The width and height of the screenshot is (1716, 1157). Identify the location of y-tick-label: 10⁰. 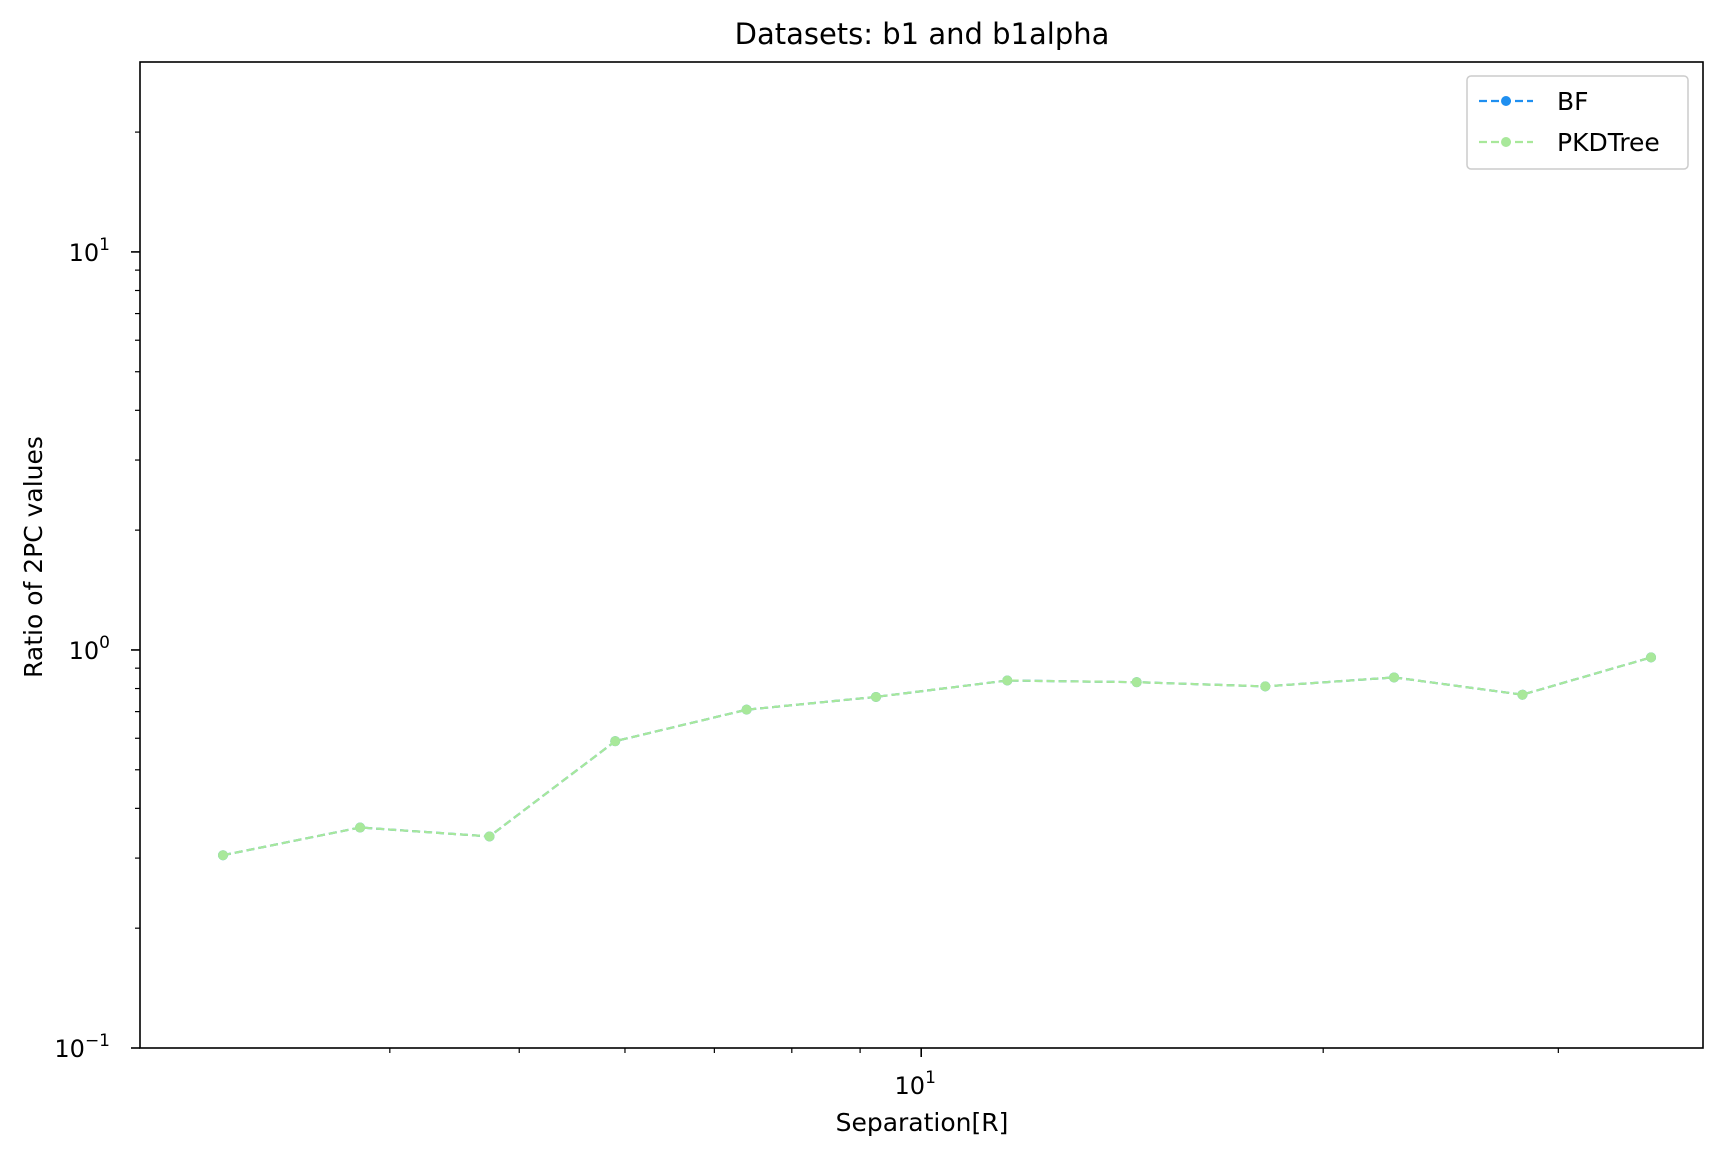
(89, 649).